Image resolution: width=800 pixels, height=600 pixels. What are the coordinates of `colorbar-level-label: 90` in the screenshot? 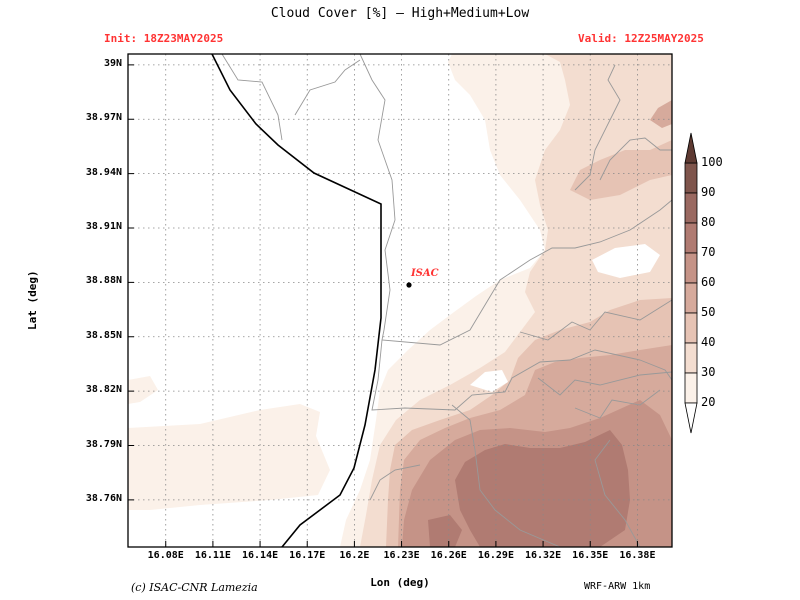 It's located at (708, 192).